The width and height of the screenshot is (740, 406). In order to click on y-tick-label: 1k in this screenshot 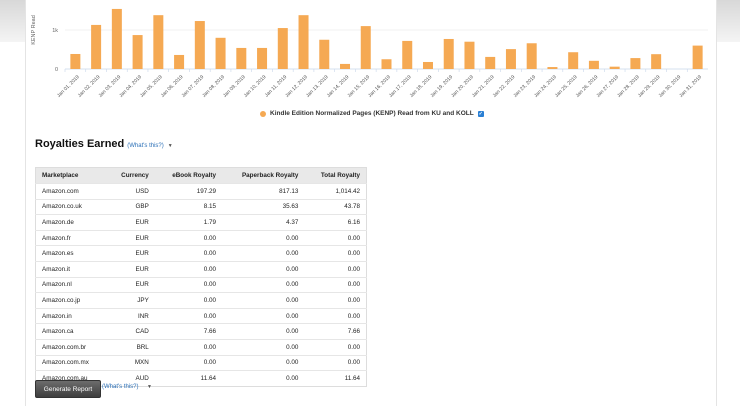, I will do `click(55, 31)`.